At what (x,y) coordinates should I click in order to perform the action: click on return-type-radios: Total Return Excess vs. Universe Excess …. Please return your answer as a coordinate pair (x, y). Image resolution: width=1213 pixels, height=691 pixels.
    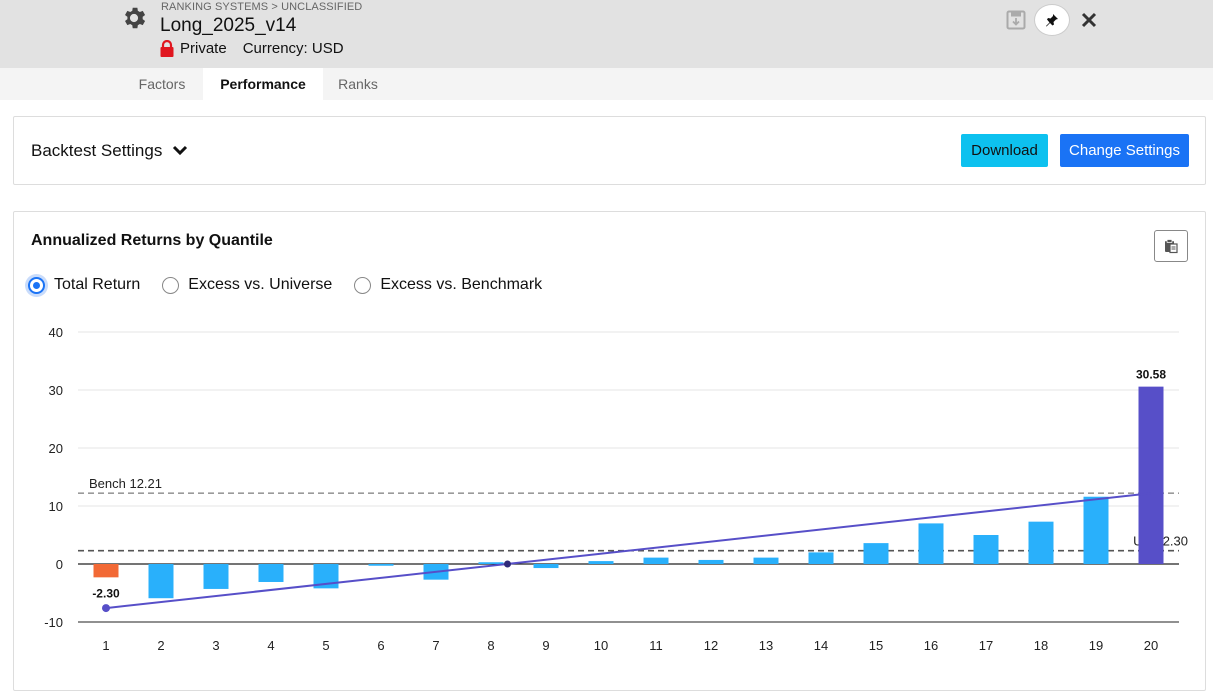
    Looking at the image, I should click on (296, 285).